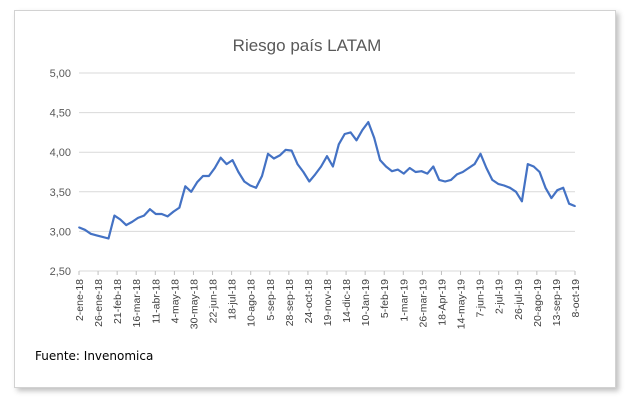 The height and width of the screenshot is (400, 630). What do you see at coordinates (307, 45) in the screenshot?
I see `chart-title: Riesgo país LATAM` at bounding box center [307, 45].